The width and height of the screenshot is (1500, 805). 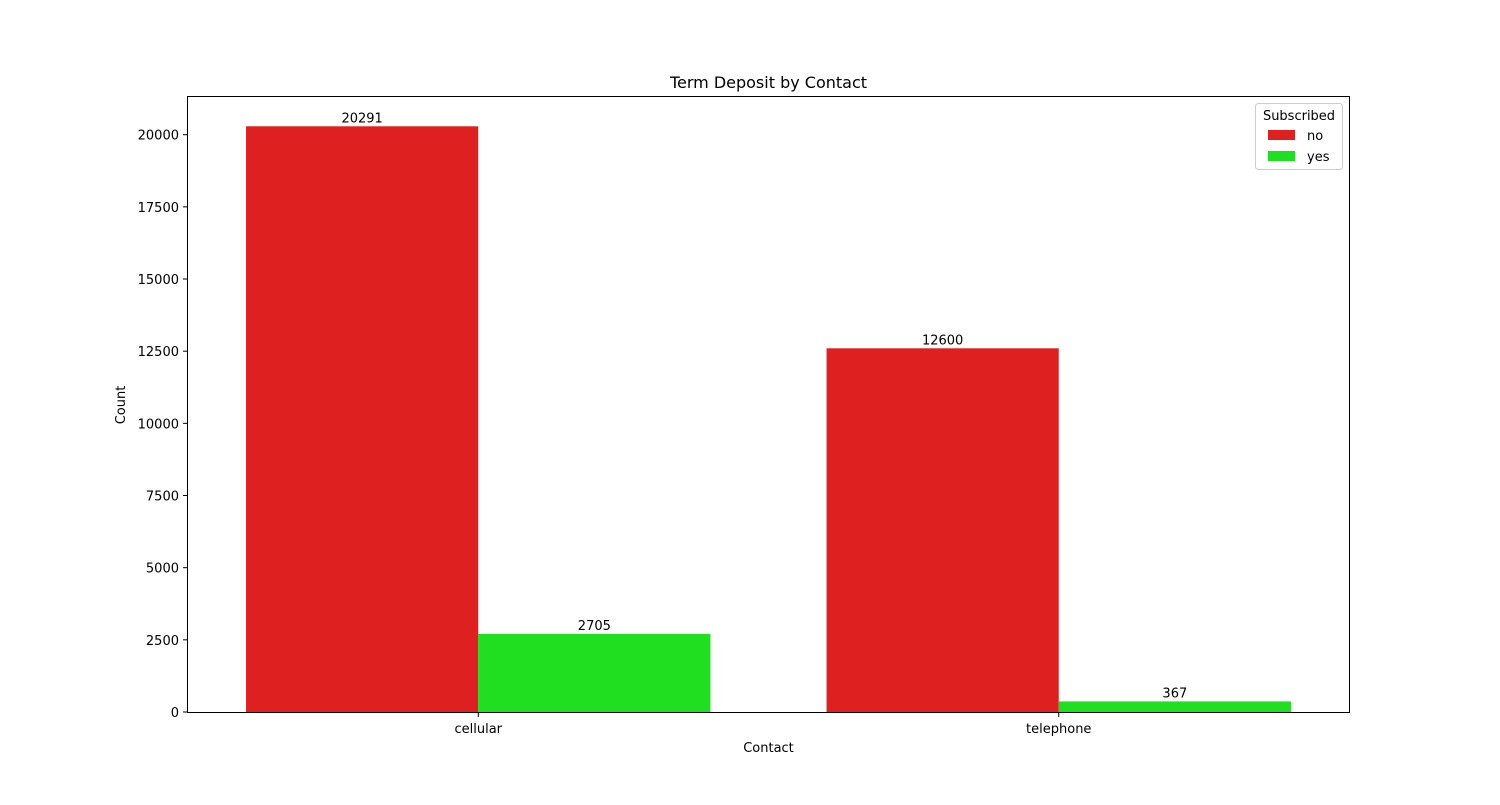 What do you see at coordinates (1174, 693) in the screenshot?
I see `data-label-yes-telephone: 367` at bounding box center [1174, 693].